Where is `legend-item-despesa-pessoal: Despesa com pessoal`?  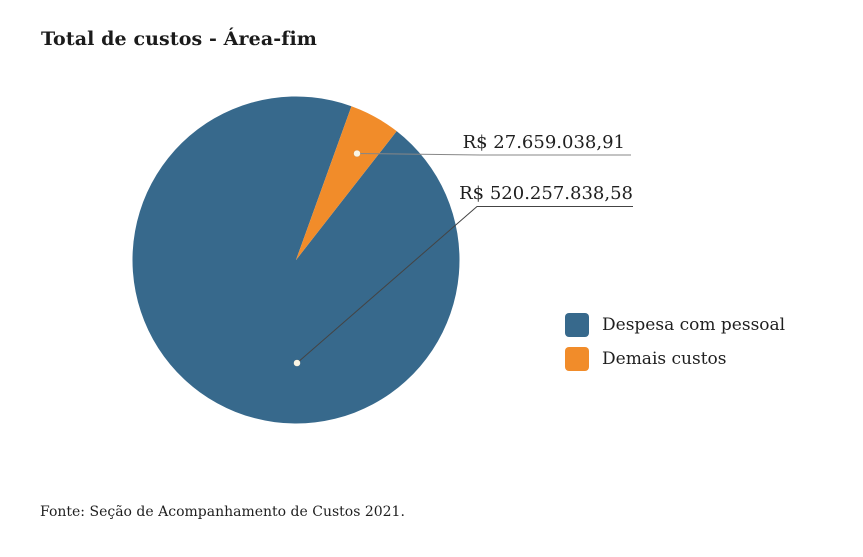
legend-item-despesa-pessoal: Despesa com pessoal is located at coordinates (675, 325).